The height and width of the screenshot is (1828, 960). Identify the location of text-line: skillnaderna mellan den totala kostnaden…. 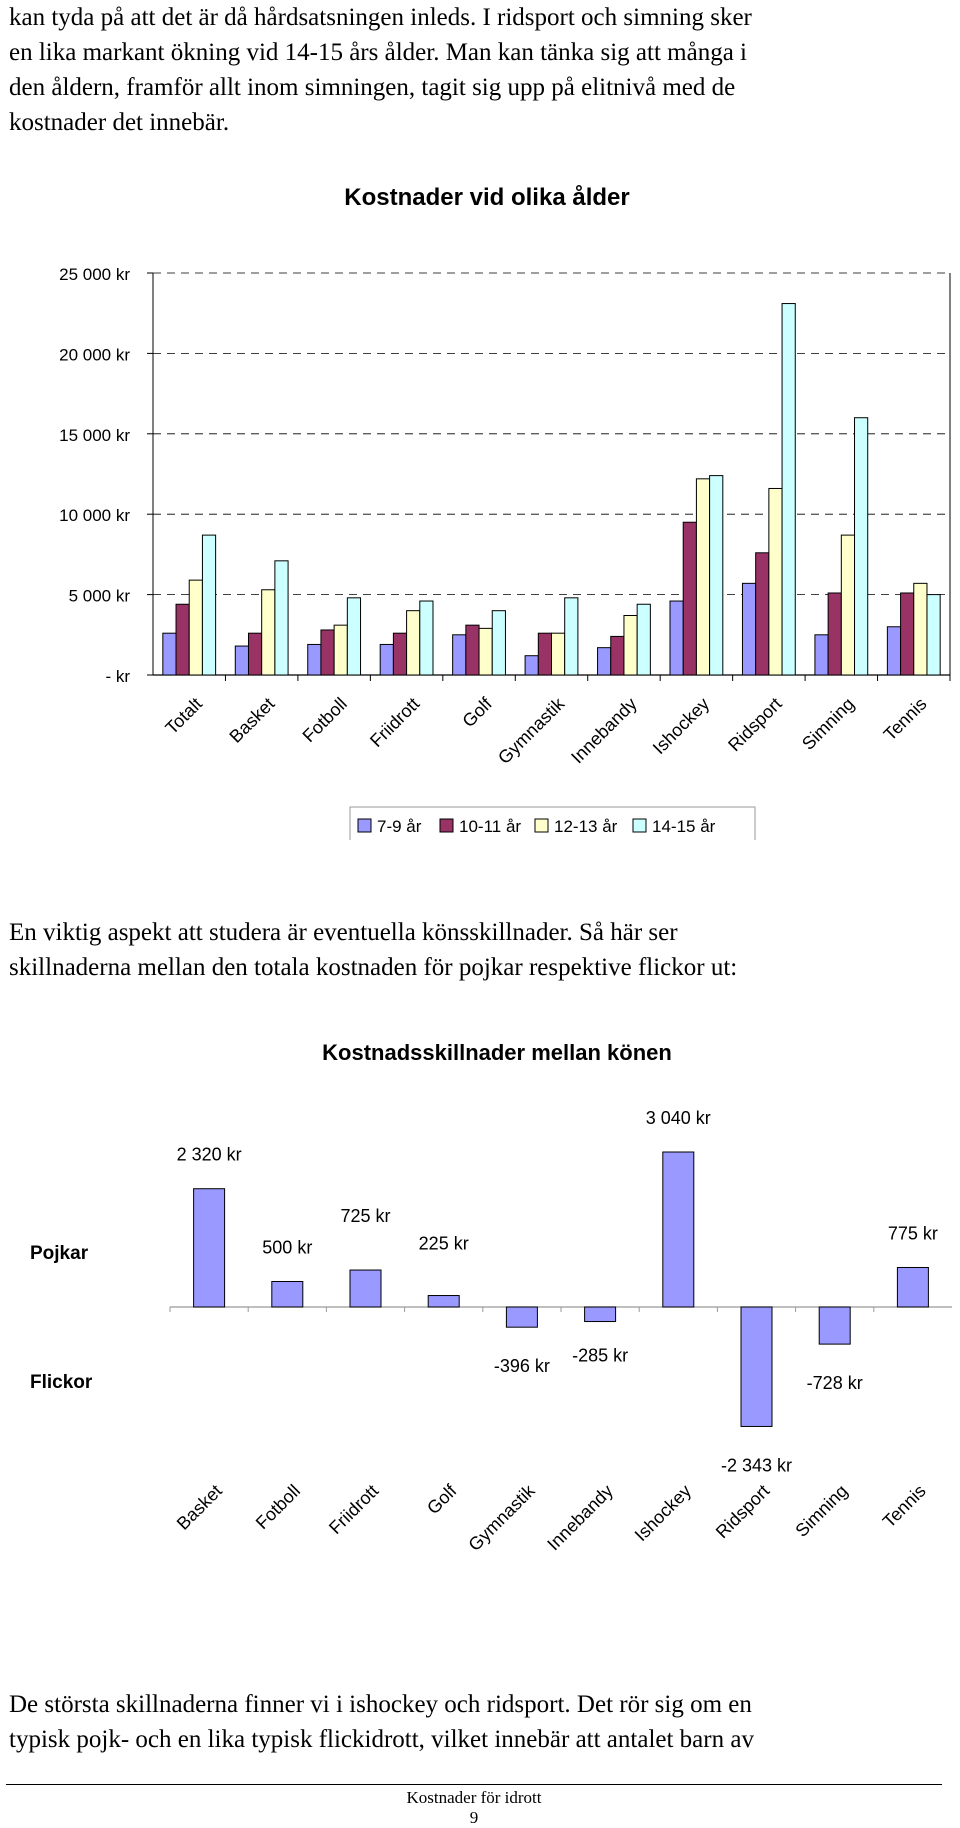
(373, 967).